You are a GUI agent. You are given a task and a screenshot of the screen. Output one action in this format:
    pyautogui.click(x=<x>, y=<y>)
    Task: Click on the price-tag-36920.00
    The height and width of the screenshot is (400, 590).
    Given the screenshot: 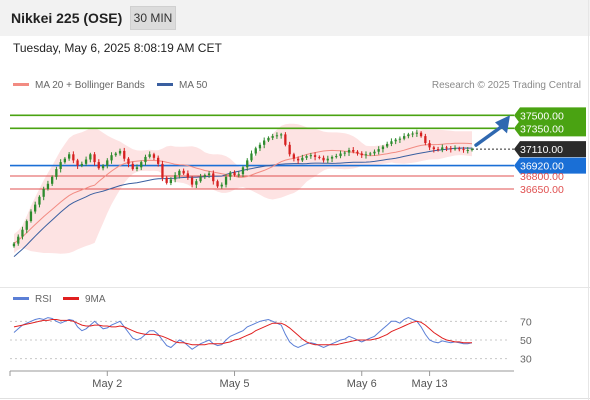 What is the action you would take?
    pyautogui.click(x=550, y=165)
    